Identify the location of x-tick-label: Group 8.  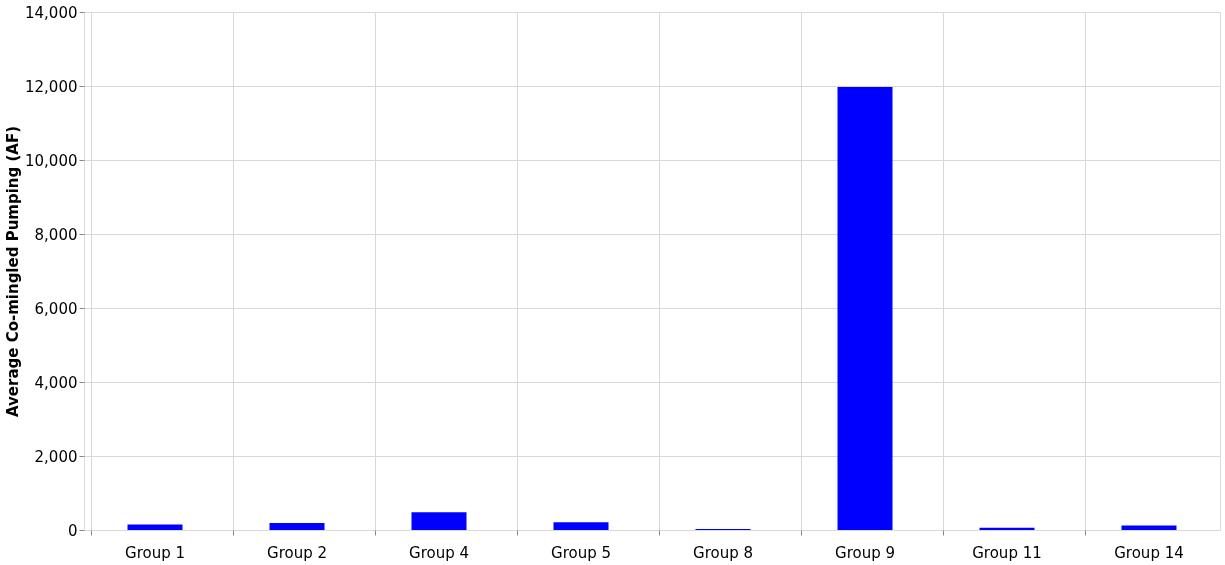
(723, 552).